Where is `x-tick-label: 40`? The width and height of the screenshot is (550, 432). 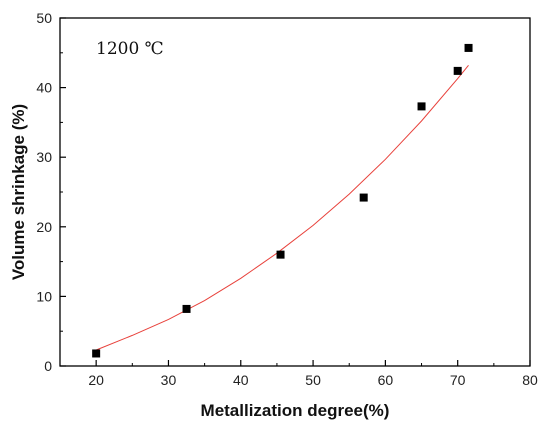 x-tick-label: 40 is located at coordinates (241, 380).